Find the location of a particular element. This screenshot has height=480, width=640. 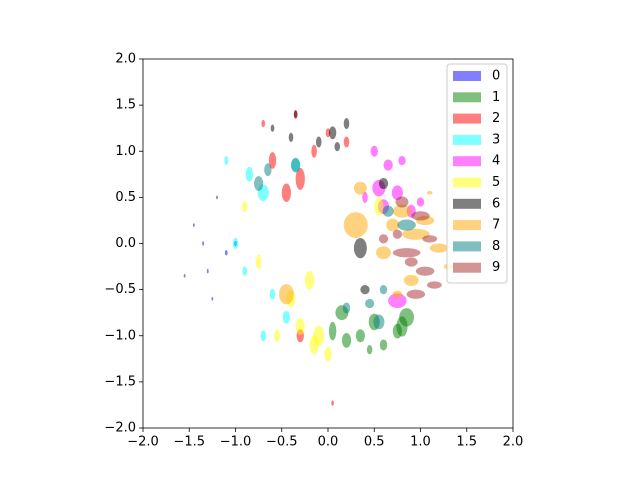

legend-label: 3 is located at coordinates (496, 139).